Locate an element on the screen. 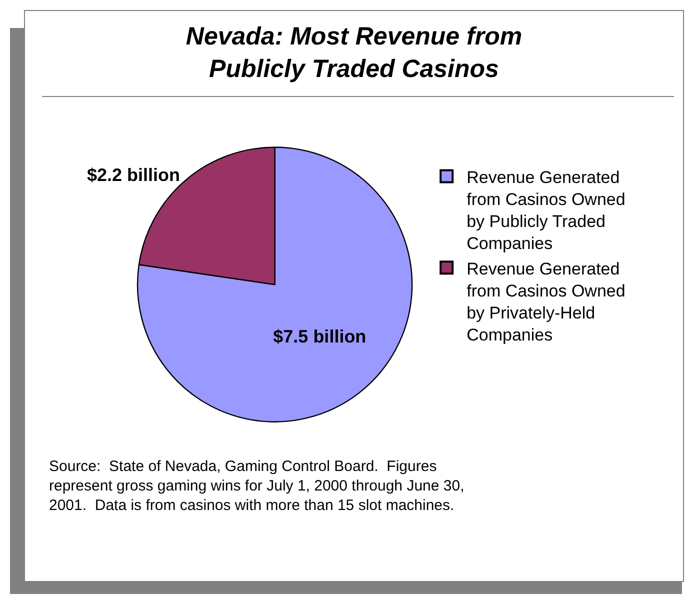 This screenshot has width=690, height=598. data-label: $2.2 billion is located at coordinates (133, 174).